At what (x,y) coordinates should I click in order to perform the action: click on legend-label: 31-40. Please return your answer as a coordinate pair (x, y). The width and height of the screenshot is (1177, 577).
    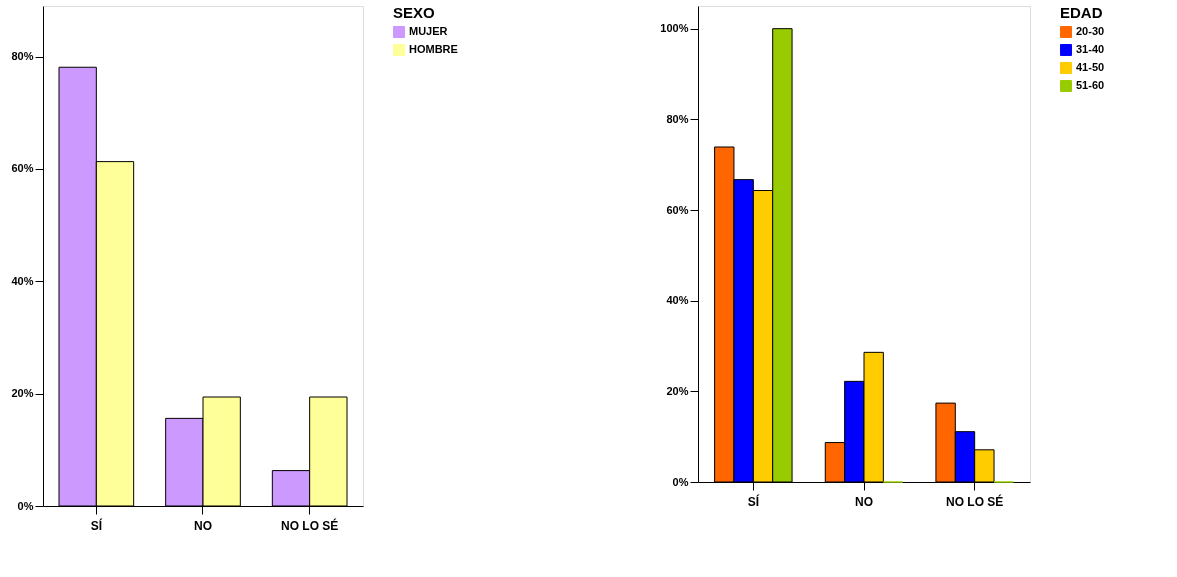
    Looking at the image, I should click on (1090, 49).